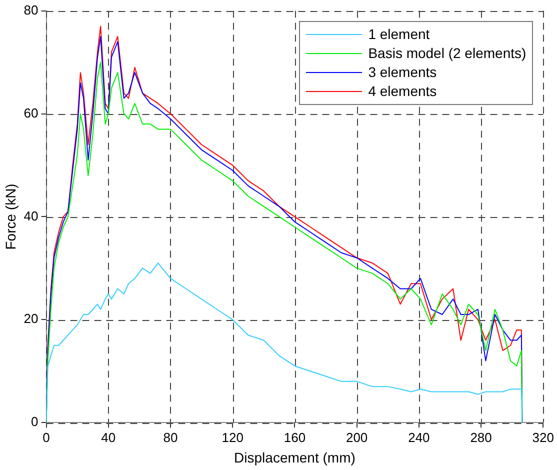  What do you see at coordinates (295, 437) in the screenshot?
I see `x-tick-label: 160` at bounding box center [295, 437].